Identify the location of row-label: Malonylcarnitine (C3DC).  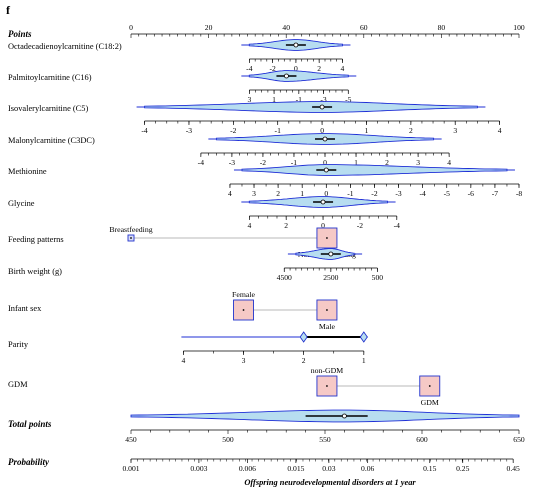
(51, 140).